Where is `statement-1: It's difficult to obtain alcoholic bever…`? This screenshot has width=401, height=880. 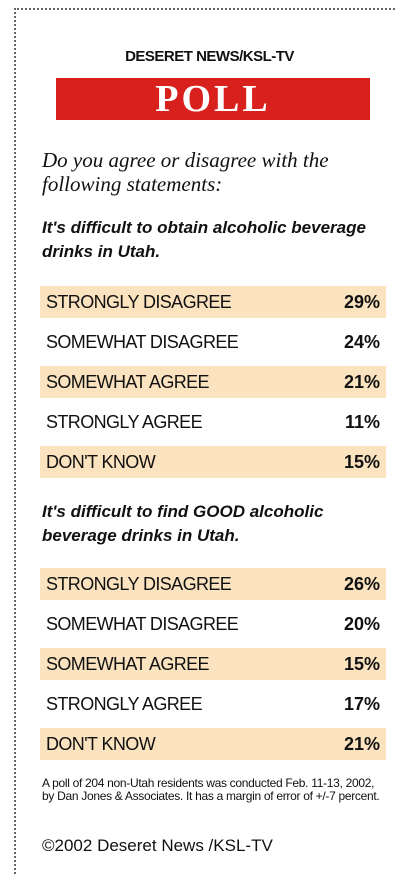 statement-1: It's difficult to obtain alcoholic bever… is located at coordinates (204, 239).